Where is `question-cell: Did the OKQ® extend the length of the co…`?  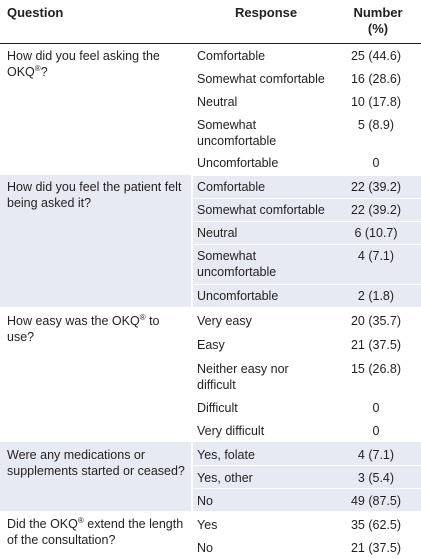 question-cell: Did the OKQ® extend the length of the co… is located at coordinates (95, 534).